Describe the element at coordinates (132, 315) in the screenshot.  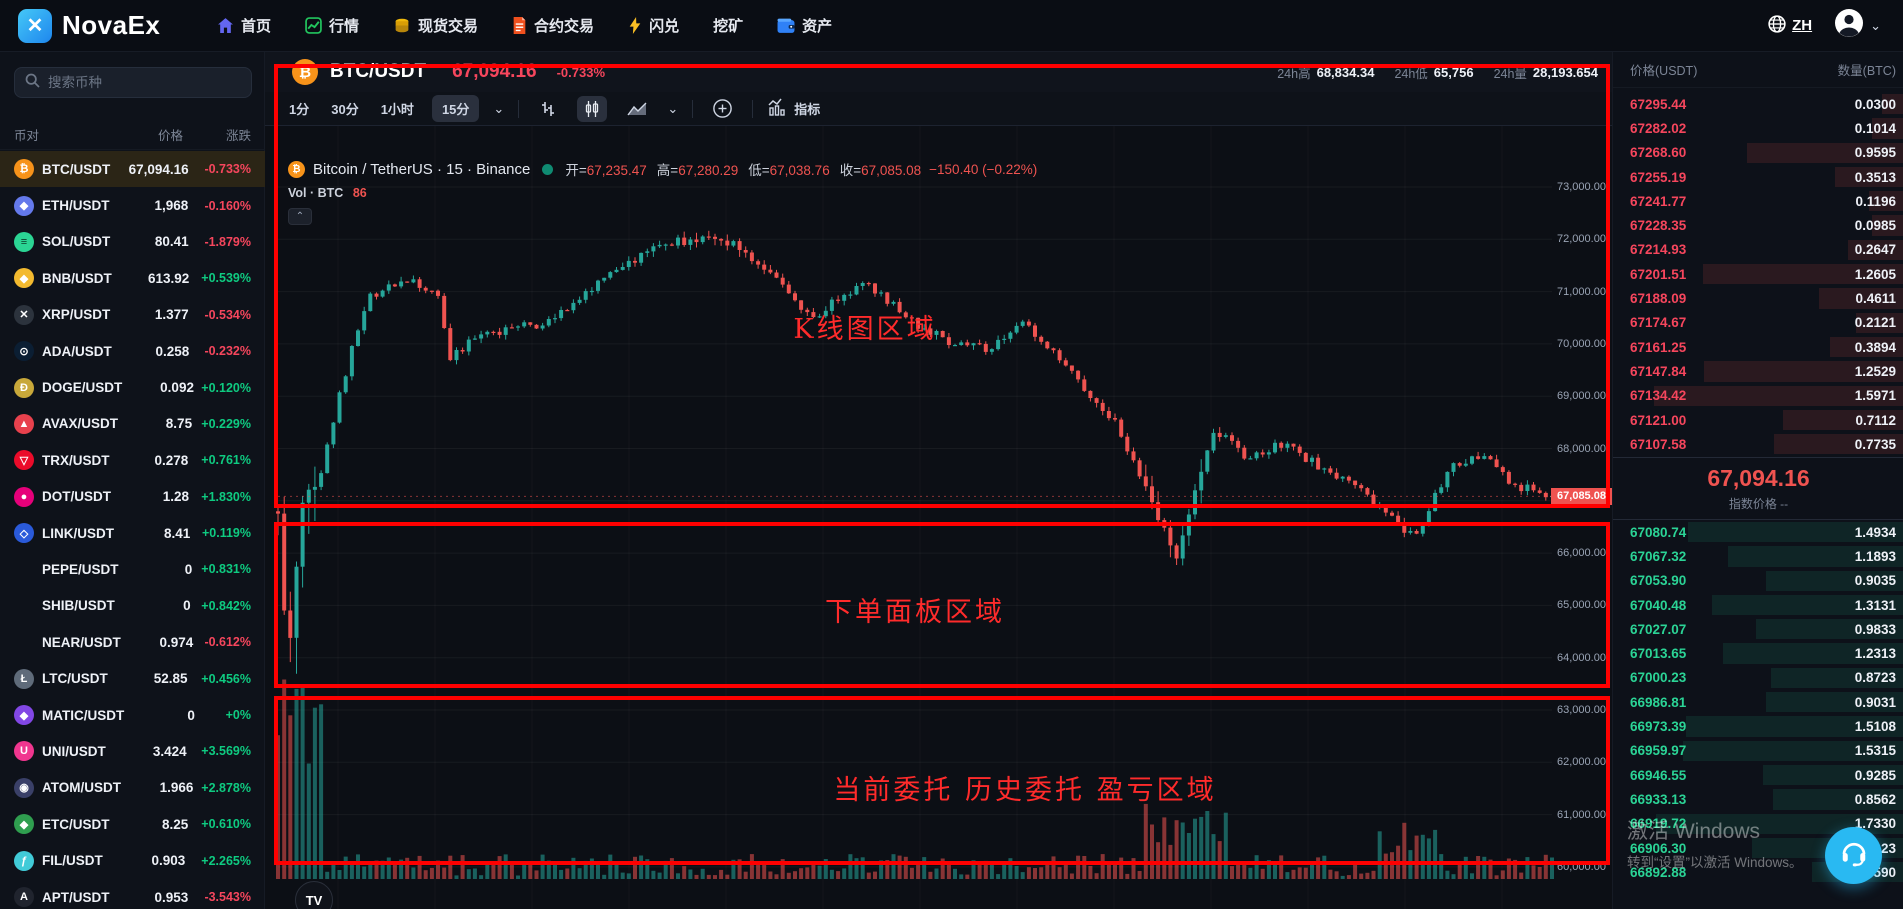
I see `pair-row: ✕ XRP/USDT 1.377 -0.534%` at that location.